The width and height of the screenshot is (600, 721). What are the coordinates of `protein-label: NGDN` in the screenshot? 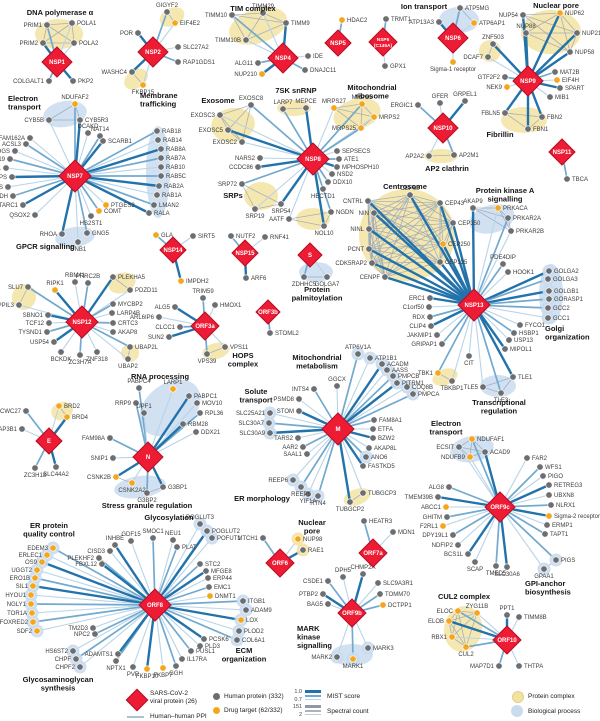 It's located at (345, 213).